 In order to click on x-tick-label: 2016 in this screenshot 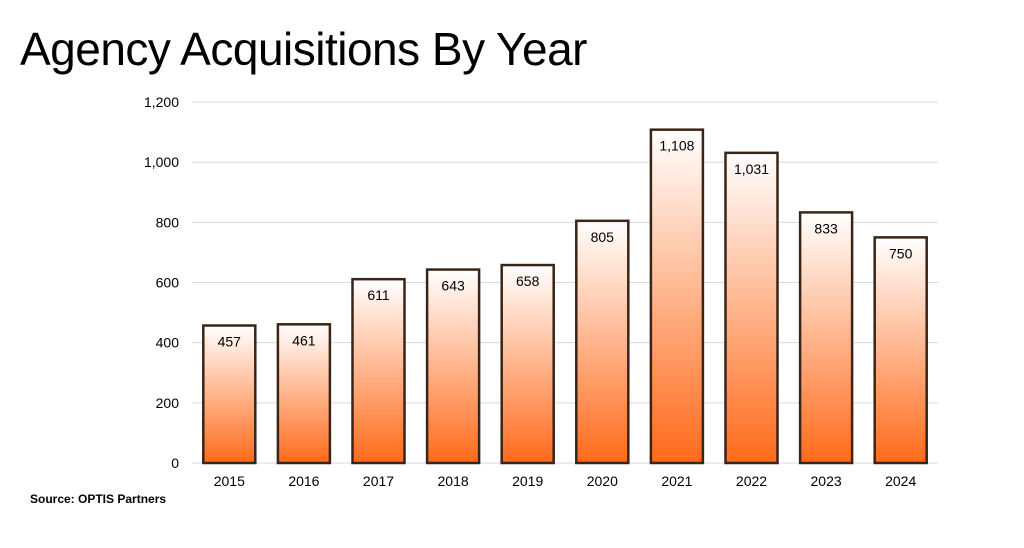, I will do `click(303, 481)`.